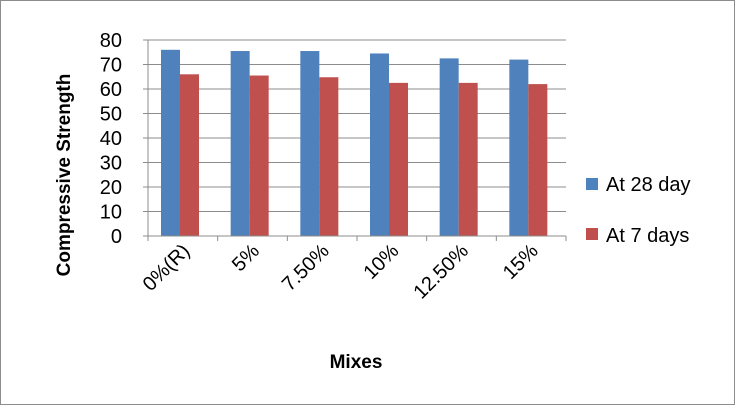 This screenshot has height=407, width=737. Describe the element at coordinates (111, 90) in the screenshot. I see `y-tick-label: 60` at that location.